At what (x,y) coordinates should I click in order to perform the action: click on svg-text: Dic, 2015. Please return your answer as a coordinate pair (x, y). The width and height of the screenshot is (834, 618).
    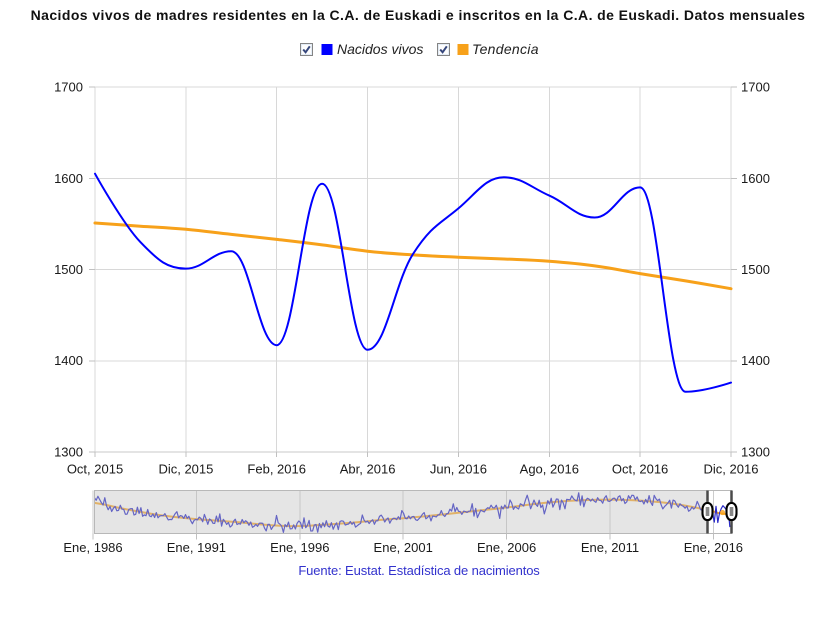
    Looking at the image, I should click on (185, 469).